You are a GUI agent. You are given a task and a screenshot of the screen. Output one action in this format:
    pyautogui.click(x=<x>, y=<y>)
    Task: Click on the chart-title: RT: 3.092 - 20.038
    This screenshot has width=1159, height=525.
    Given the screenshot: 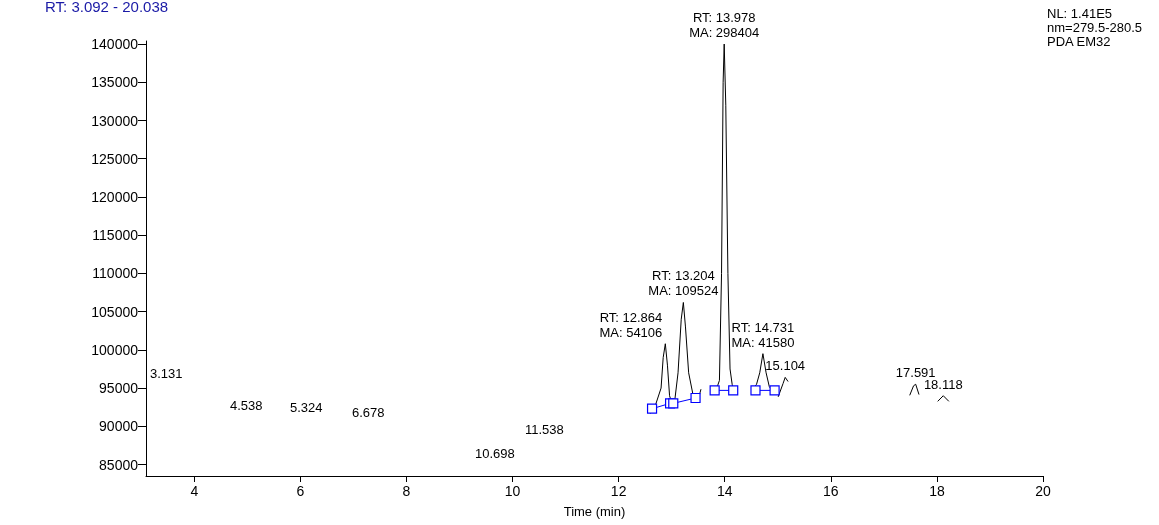 What is the action you would take?
    pyautogui.click(x=107, y=7)
    